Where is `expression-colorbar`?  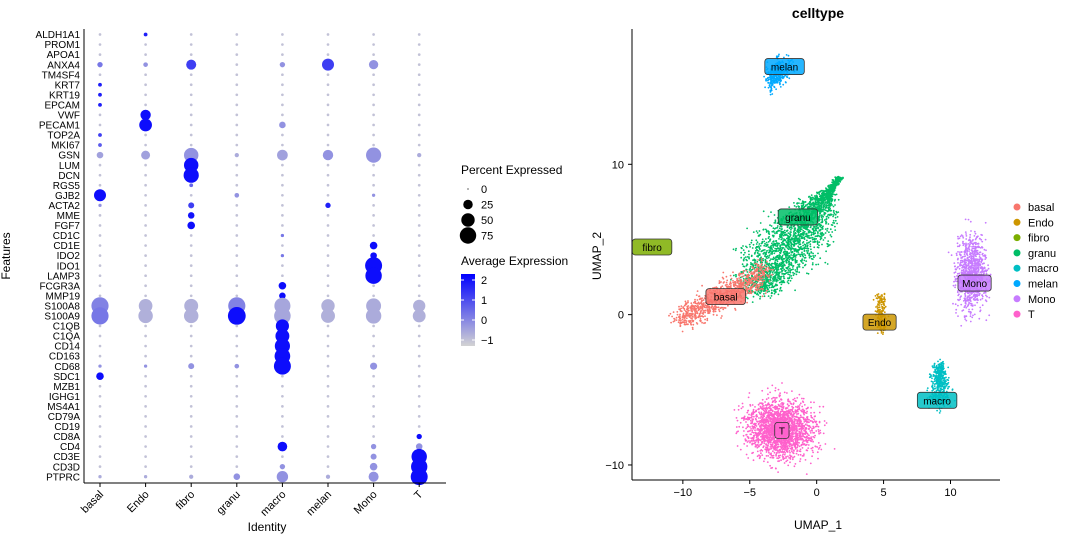 expression-colorbar is located at coordinates (468, 310).